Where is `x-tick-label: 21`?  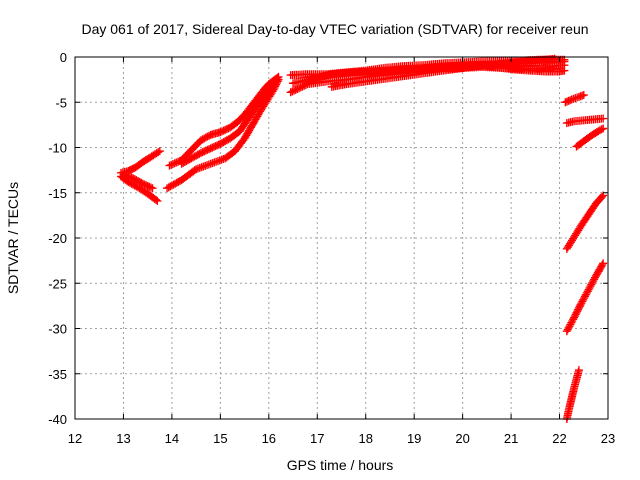
x-tick-label: 21 is located at coordinates (511, 438).